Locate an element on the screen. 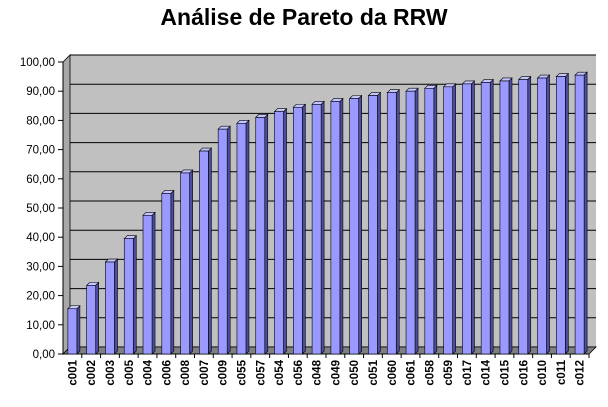  x-tick-label: c009 is located at coordinates (224, 373).